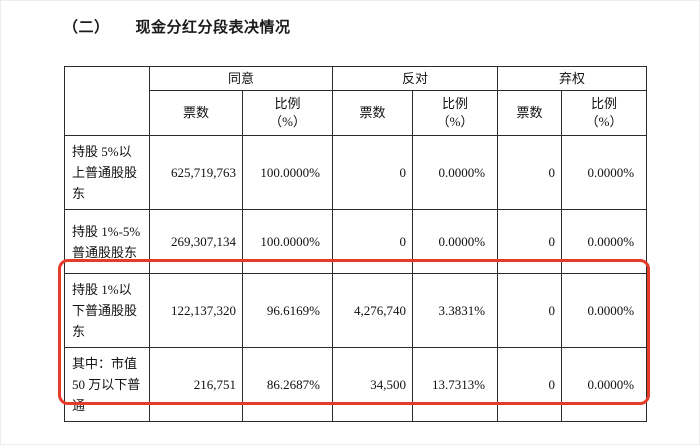 The height and width of the screenshot is (445, 700). I want to click on agree-ratio-cell: 86.2687%, so click(287, 384).